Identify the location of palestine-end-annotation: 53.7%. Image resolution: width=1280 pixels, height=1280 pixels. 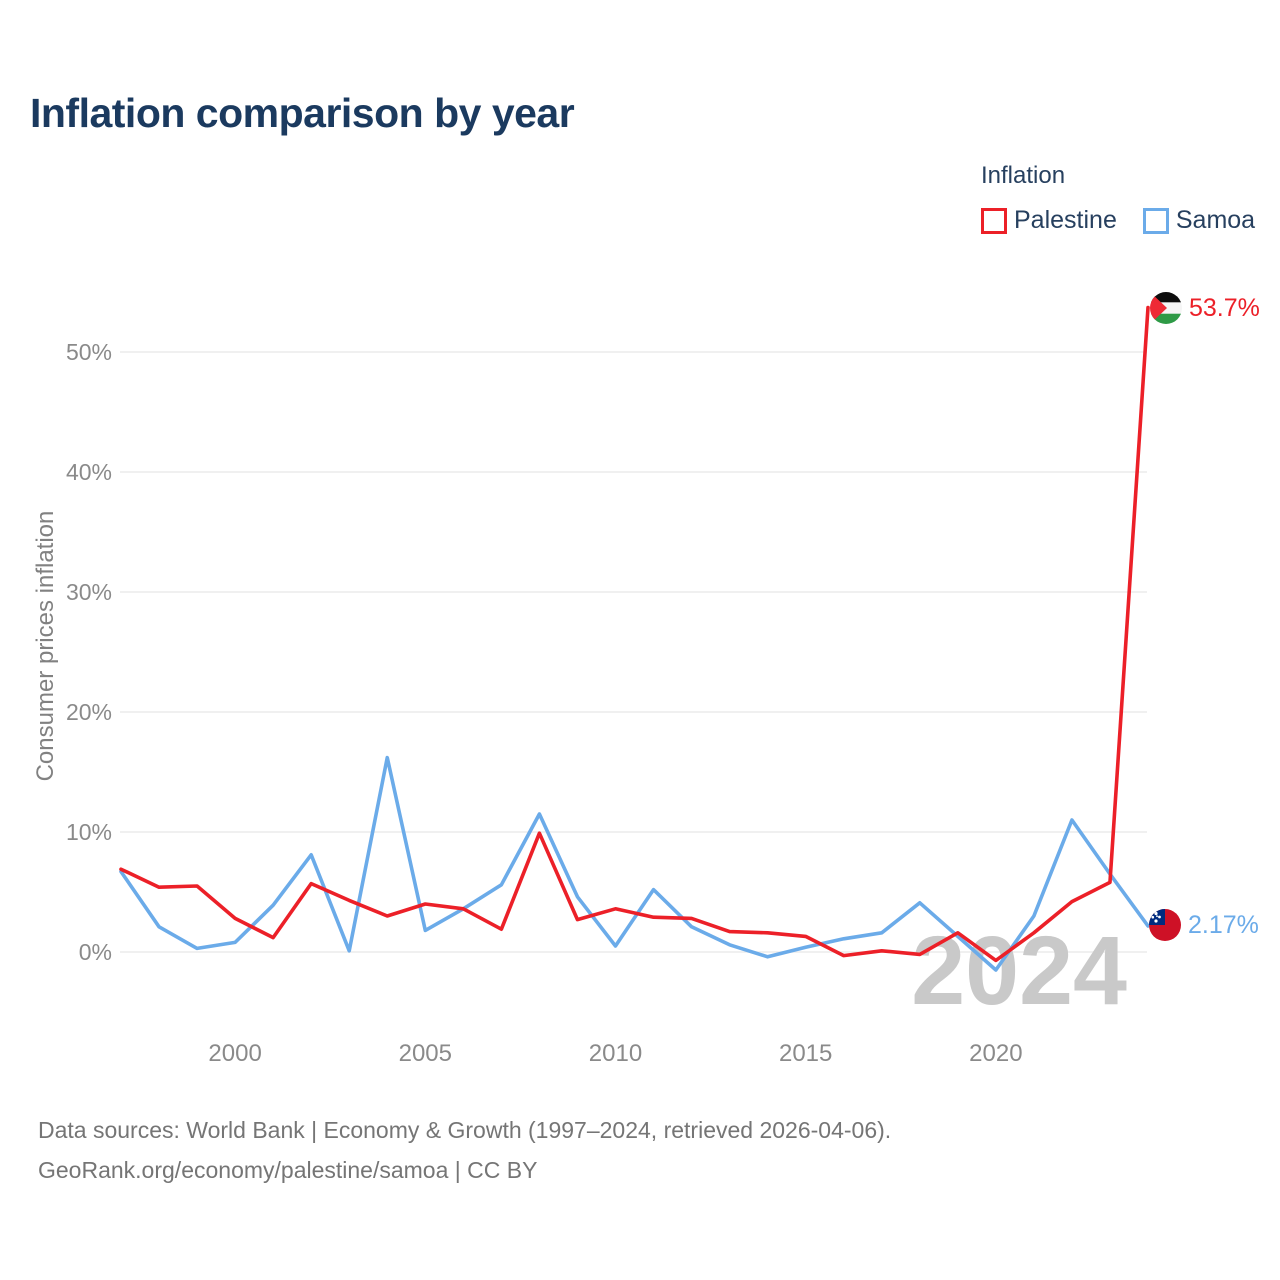
(1204, 308).